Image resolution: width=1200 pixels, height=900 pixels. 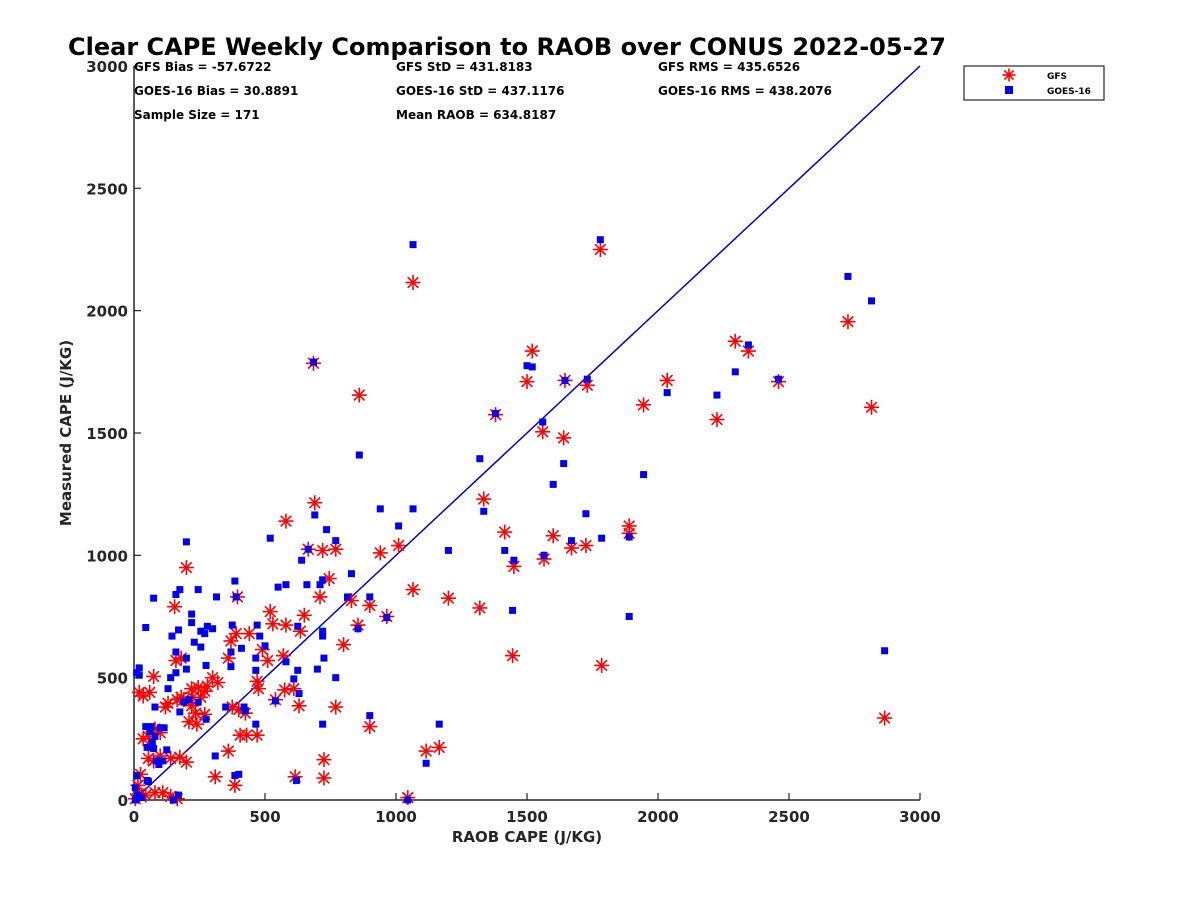 What do you see at coordinates (476, 115) in the screenshot?
I see `stat-mean-raob: Mean RAOB = 634.8187` at bounding box center [476, 115].